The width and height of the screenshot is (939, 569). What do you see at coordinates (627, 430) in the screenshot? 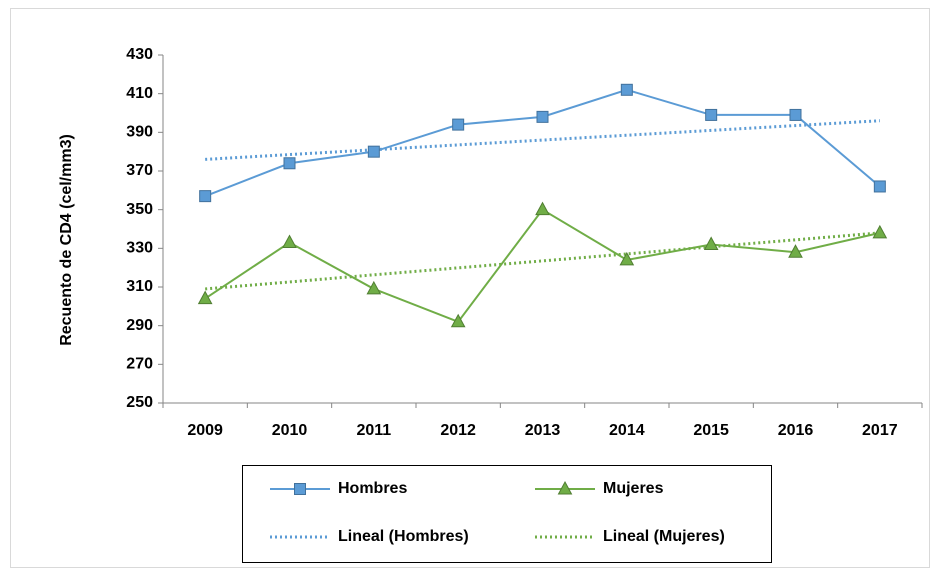
I see `x-tick-label: 2014` at bounding box center [627, 430].